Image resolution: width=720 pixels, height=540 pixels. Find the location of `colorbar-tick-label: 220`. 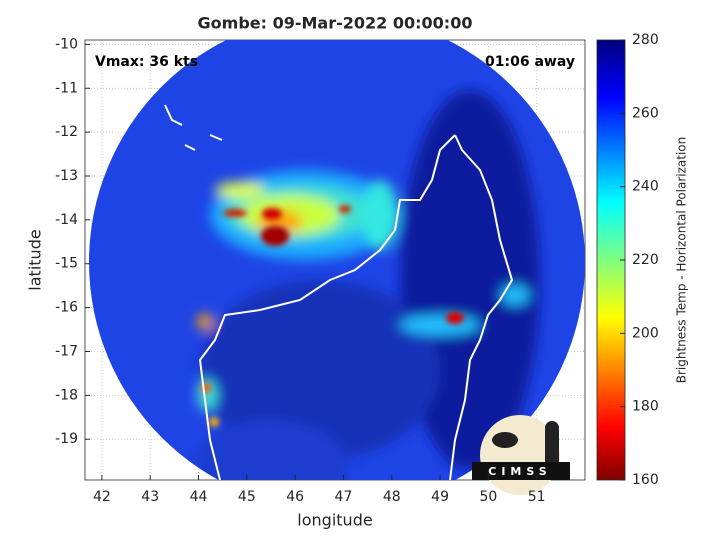

colorbar-tick-label: 220 is located at coordinates (645, 260).